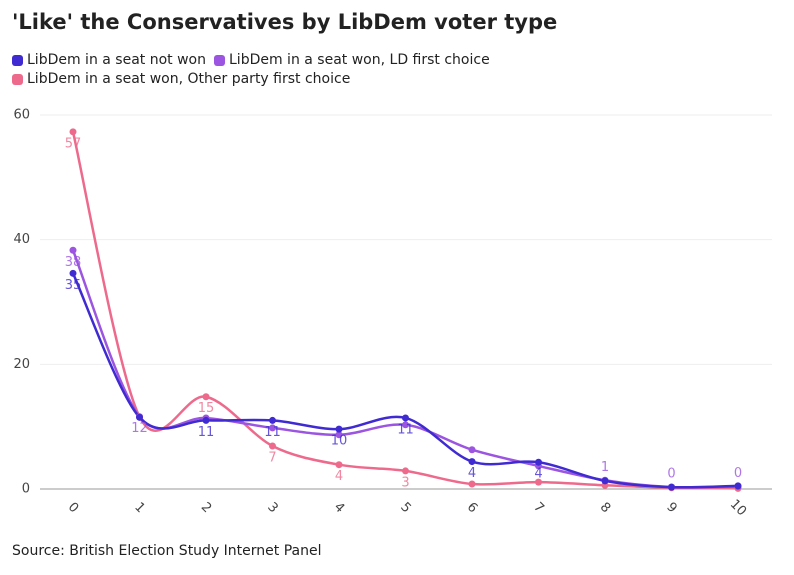  Describe the element at coordinates (405, 482) in the screenshot. I see `data-label: 3` at that location.